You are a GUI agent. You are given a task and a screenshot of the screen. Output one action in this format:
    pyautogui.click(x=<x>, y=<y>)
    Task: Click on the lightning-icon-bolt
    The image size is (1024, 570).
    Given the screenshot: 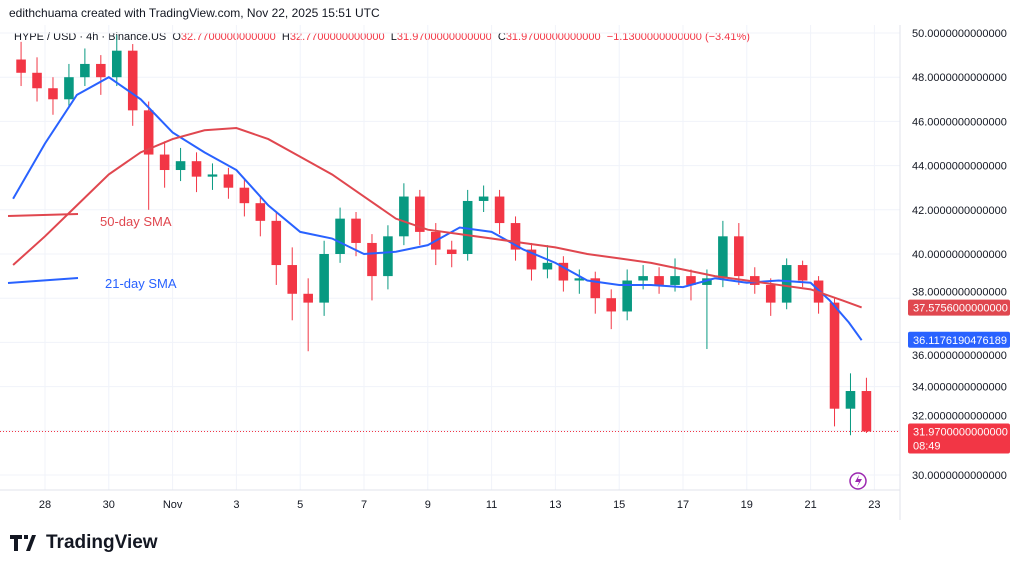 What is the action you would take?
    pyautogui.click(x=858, y=481)
    